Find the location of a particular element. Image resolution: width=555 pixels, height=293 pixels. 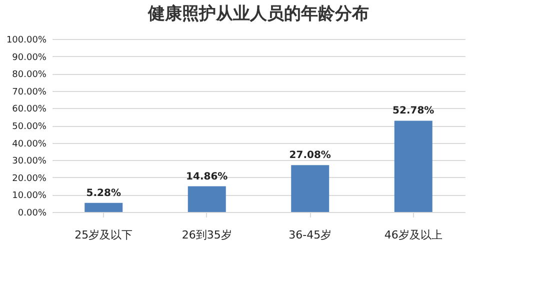

data-label: 52.78% is located at coordinates (413, 111).